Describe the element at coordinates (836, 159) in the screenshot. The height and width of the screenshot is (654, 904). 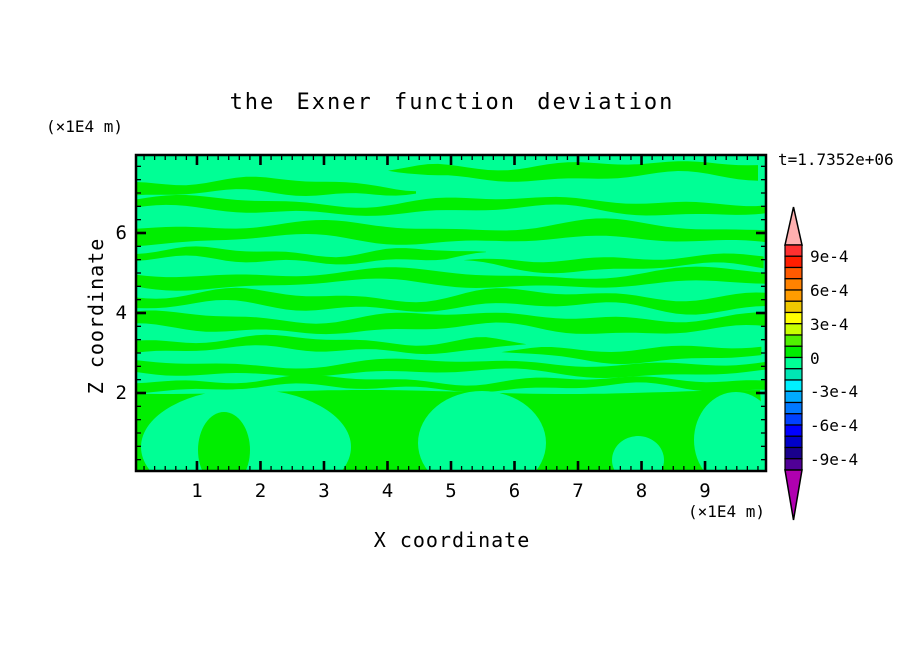
I see `time-annotation: t=1.7352e+06` at that location.